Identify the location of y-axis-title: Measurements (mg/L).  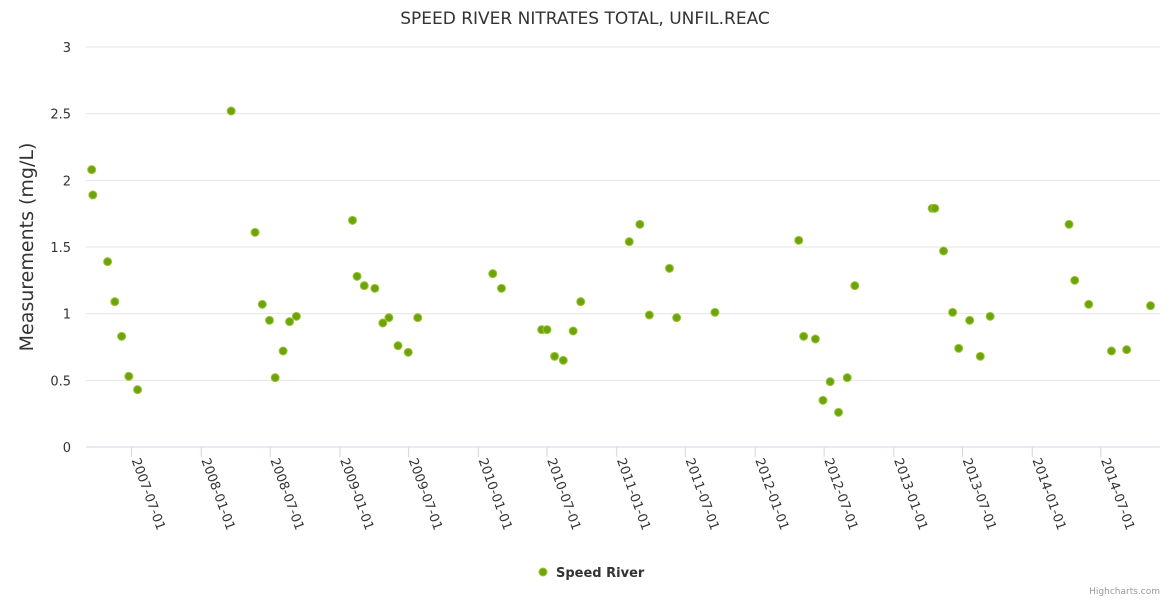
(27, 247).